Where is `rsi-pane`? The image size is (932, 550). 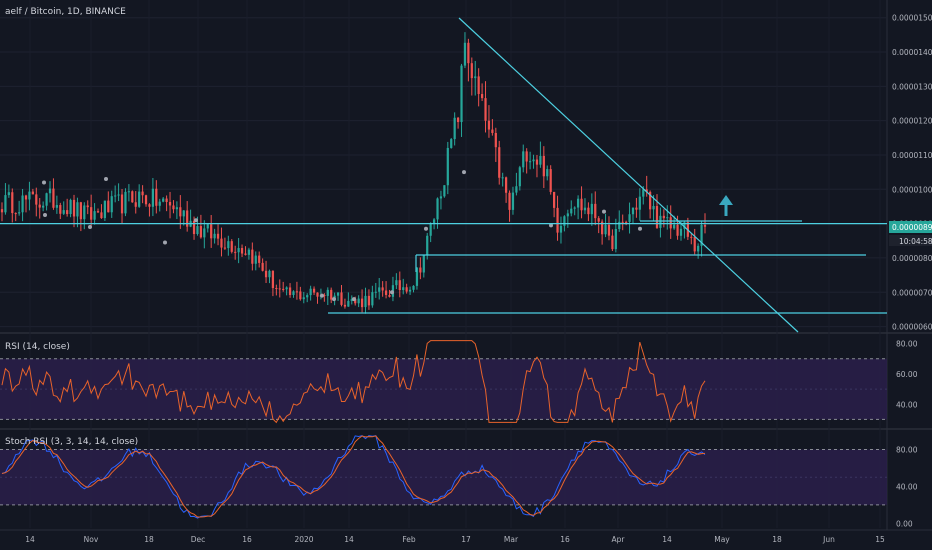 rsi-pane is located at coordinates (443, 382).